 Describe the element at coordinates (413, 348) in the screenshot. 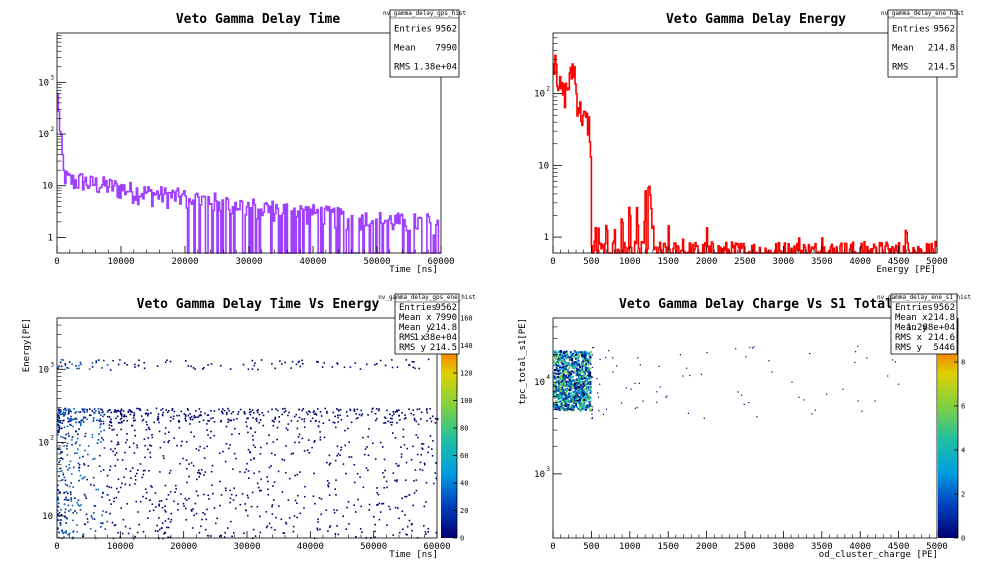

I see `stats-label: RMS y` at that location.